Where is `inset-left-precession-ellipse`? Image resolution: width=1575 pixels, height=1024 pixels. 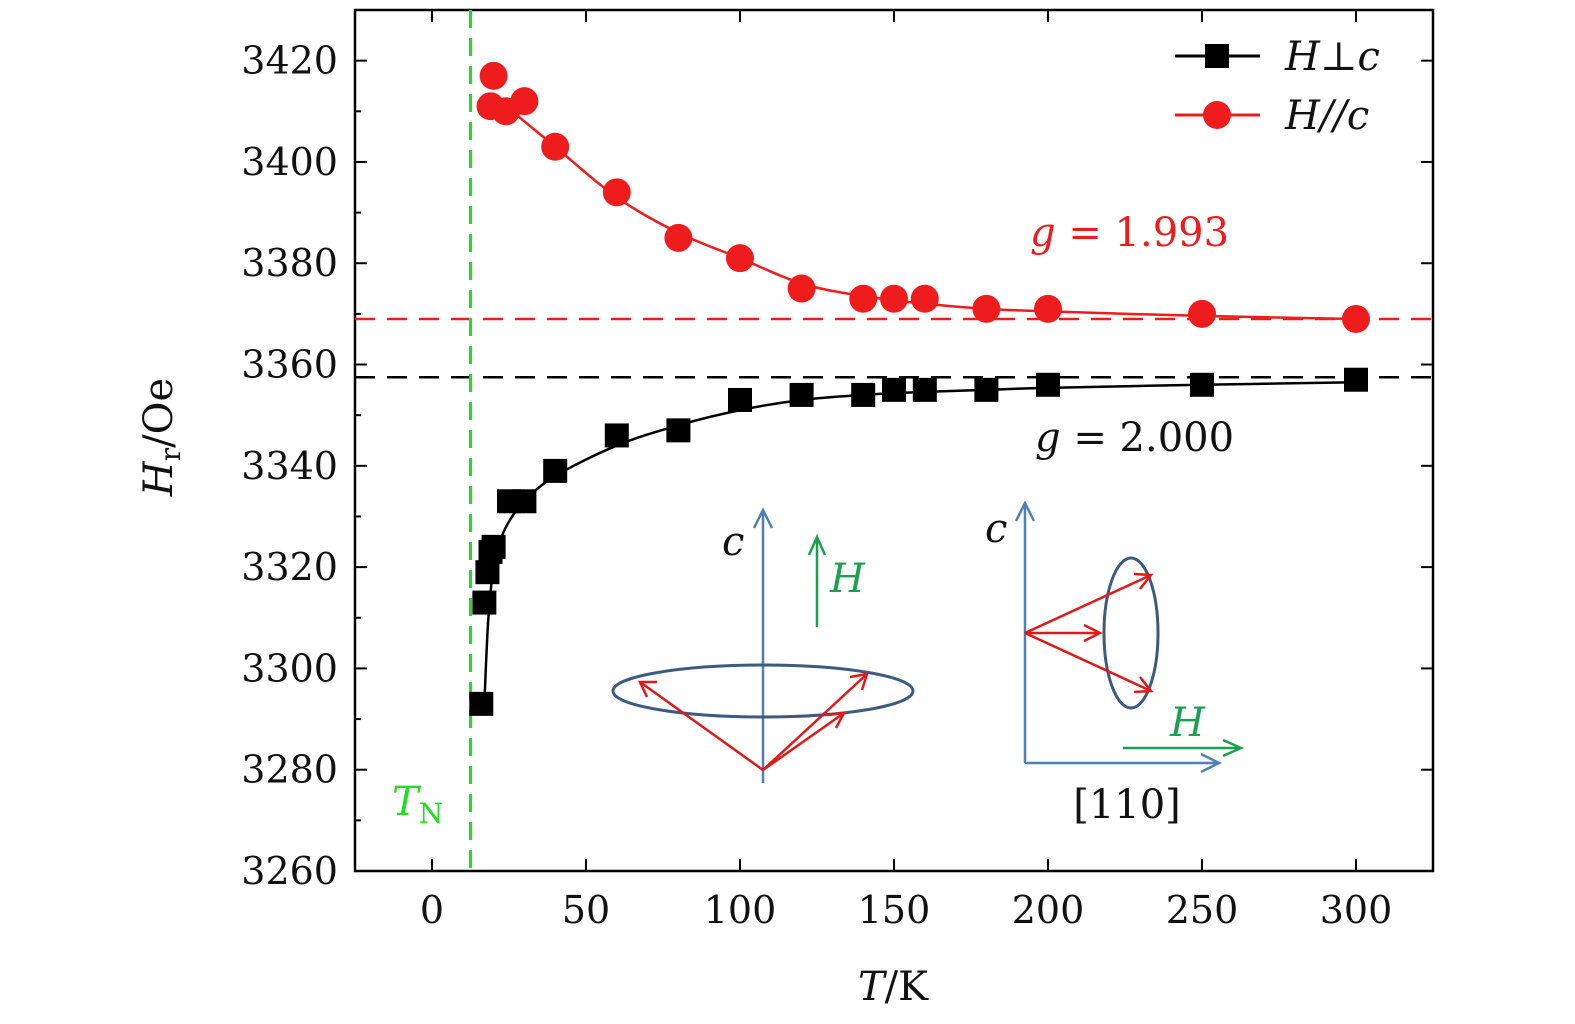
inset-left-precession-ellipse is located at coordinates (763, 691).